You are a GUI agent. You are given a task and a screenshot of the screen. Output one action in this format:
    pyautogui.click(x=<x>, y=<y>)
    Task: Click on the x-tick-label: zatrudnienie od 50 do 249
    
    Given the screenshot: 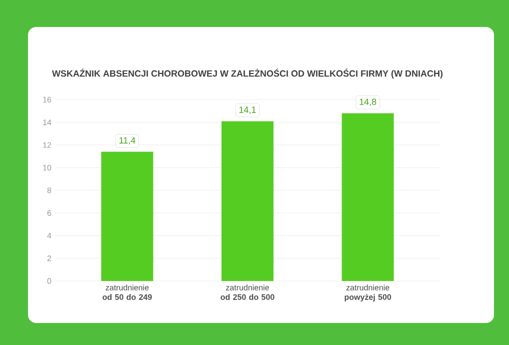 What is the action you would take?
    pyautogui.click(x=127, y=292)
    